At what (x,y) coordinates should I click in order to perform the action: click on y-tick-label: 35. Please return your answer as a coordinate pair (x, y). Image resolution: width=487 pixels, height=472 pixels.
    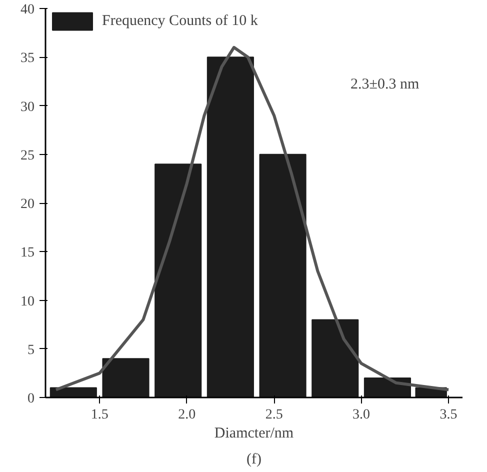
    Looking at the image, I should click on (27, 58).